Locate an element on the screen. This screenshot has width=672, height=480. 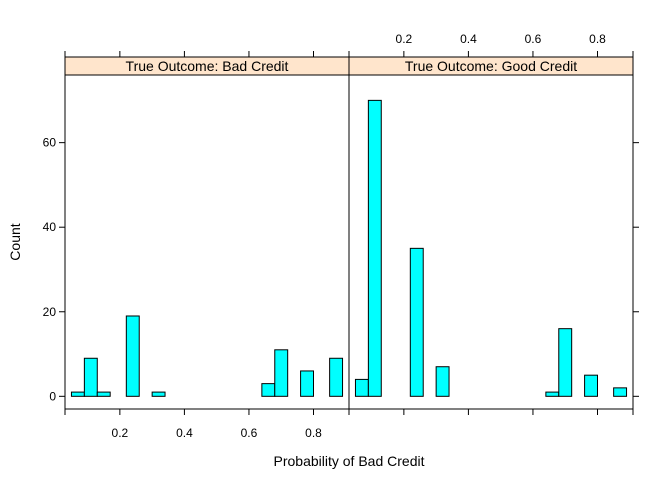
x-tick-label-top: 0.2 is located at coordinates (404, 39).